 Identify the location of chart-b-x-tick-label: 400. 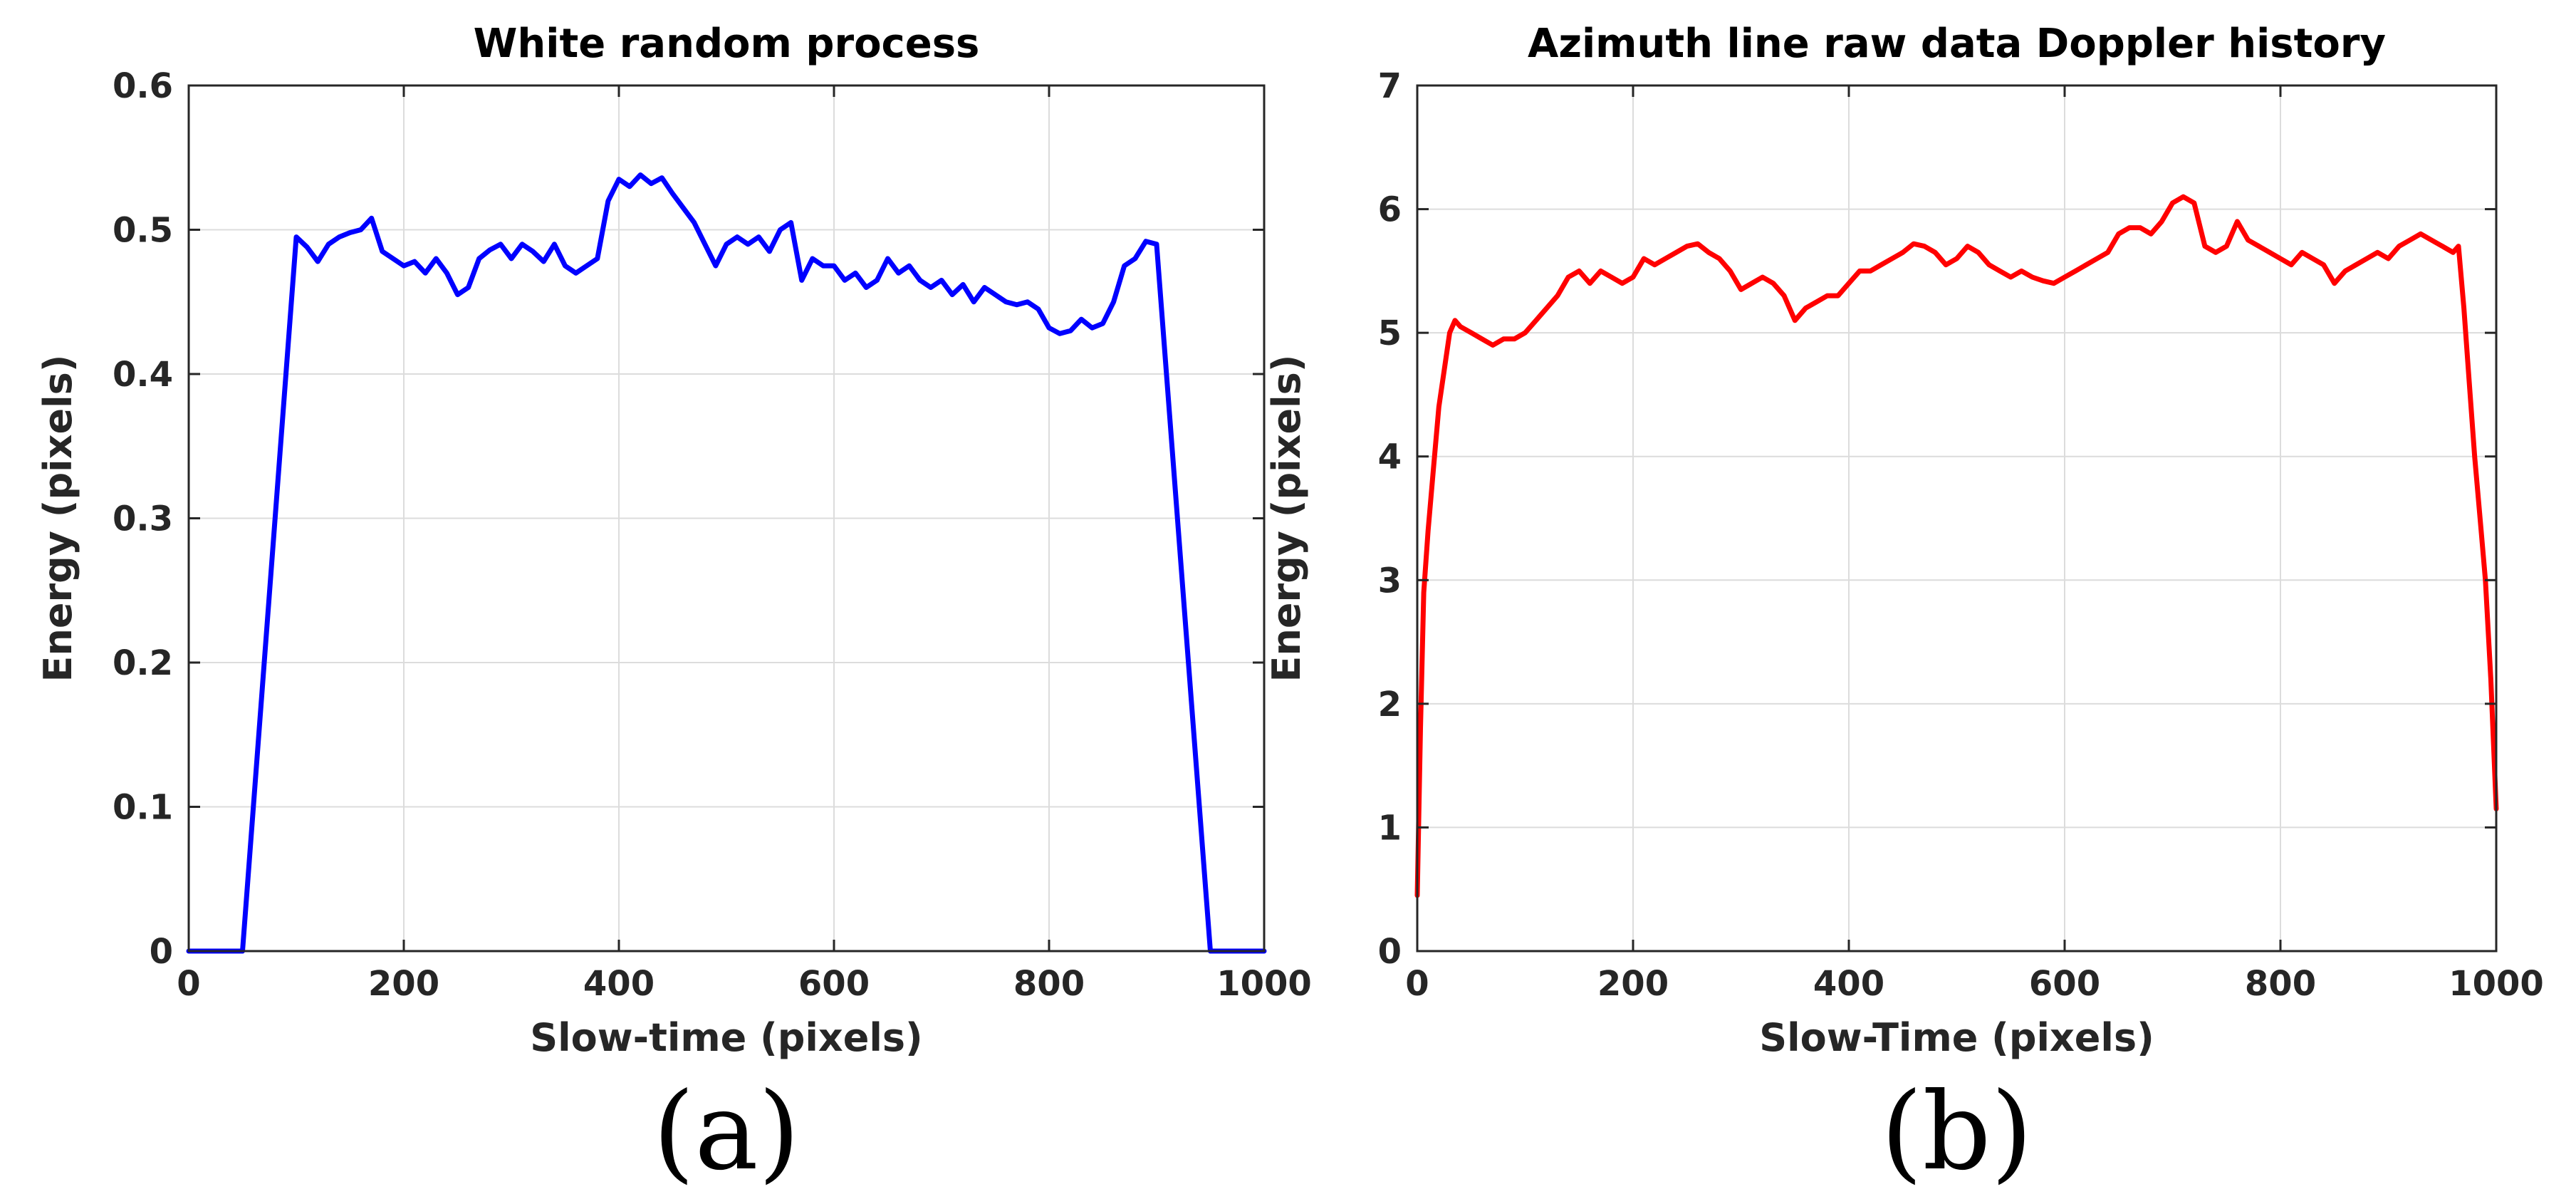
(1848, 984).